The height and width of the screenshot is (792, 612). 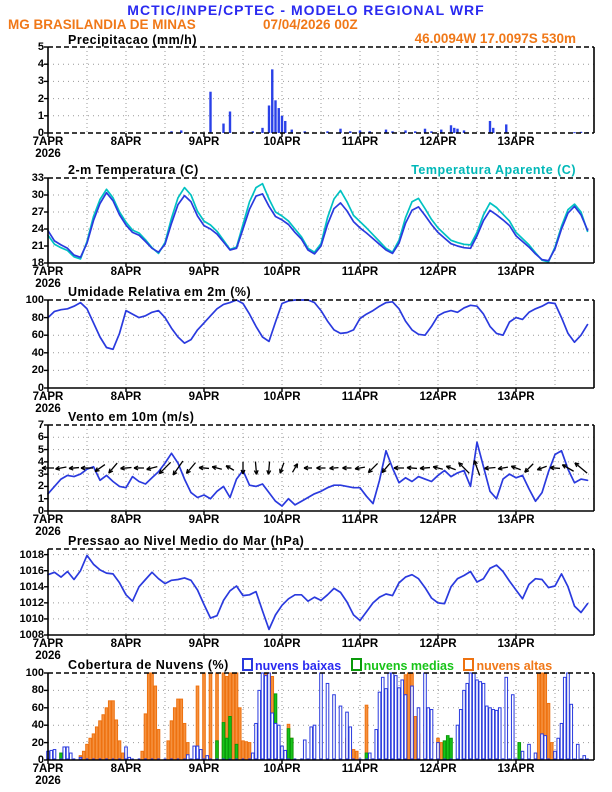 What do you see at coordinates (507, 665) in the screenshot?
I see `legend-item-high-clouds: nuvens altas` at bounding box center [507, 665].